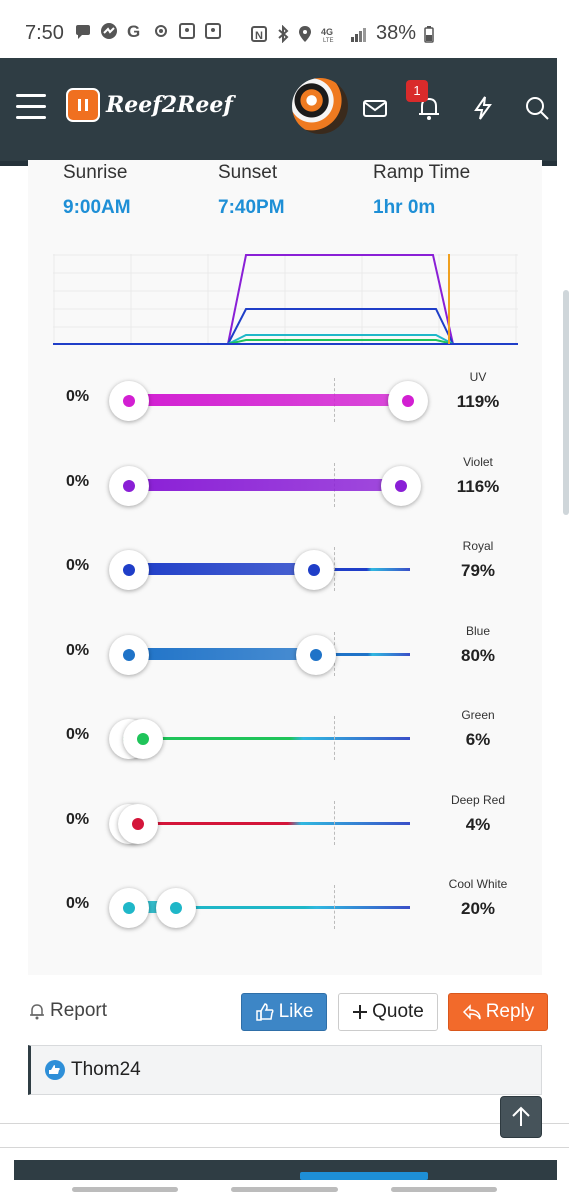  What do you see at coordinates (125, 1189) in the screenshot?
I see `nav-back-button` at bounding box center [125, 1189].